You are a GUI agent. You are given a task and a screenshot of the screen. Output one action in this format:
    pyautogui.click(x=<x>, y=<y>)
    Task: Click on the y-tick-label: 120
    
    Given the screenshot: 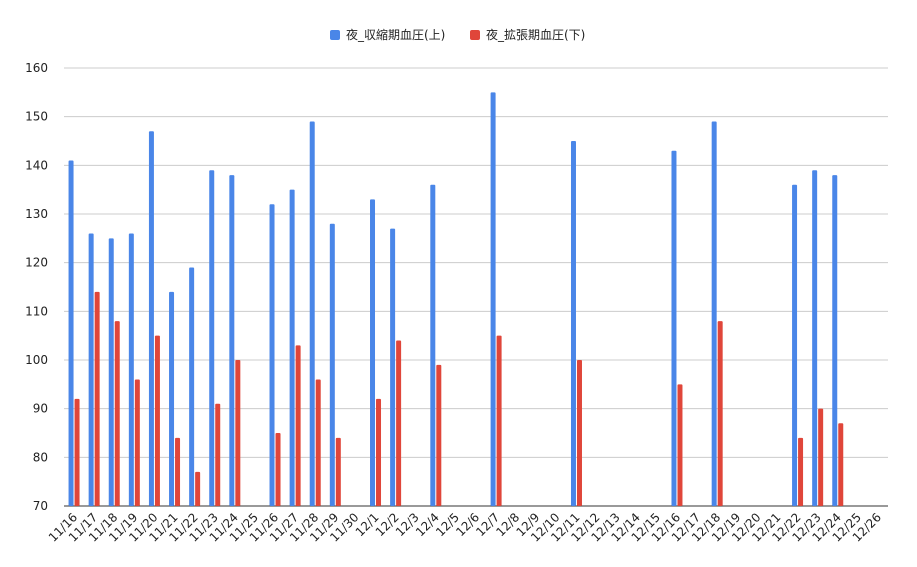 What is the action you would take?
    pyautogui.click(x=36, y=263)
    